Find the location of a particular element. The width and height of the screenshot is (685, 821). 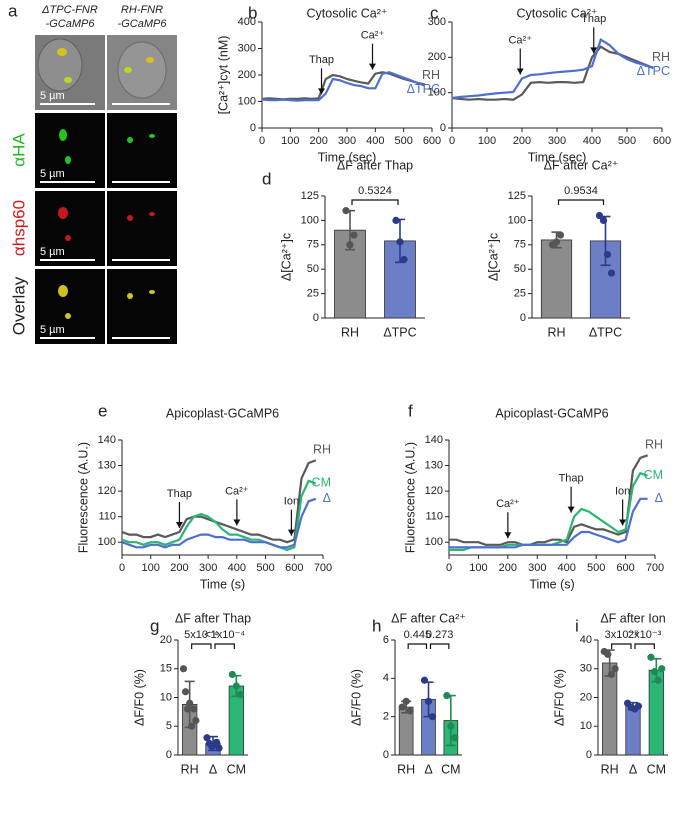

panel-letter: a is located at coordinates (13, 10).